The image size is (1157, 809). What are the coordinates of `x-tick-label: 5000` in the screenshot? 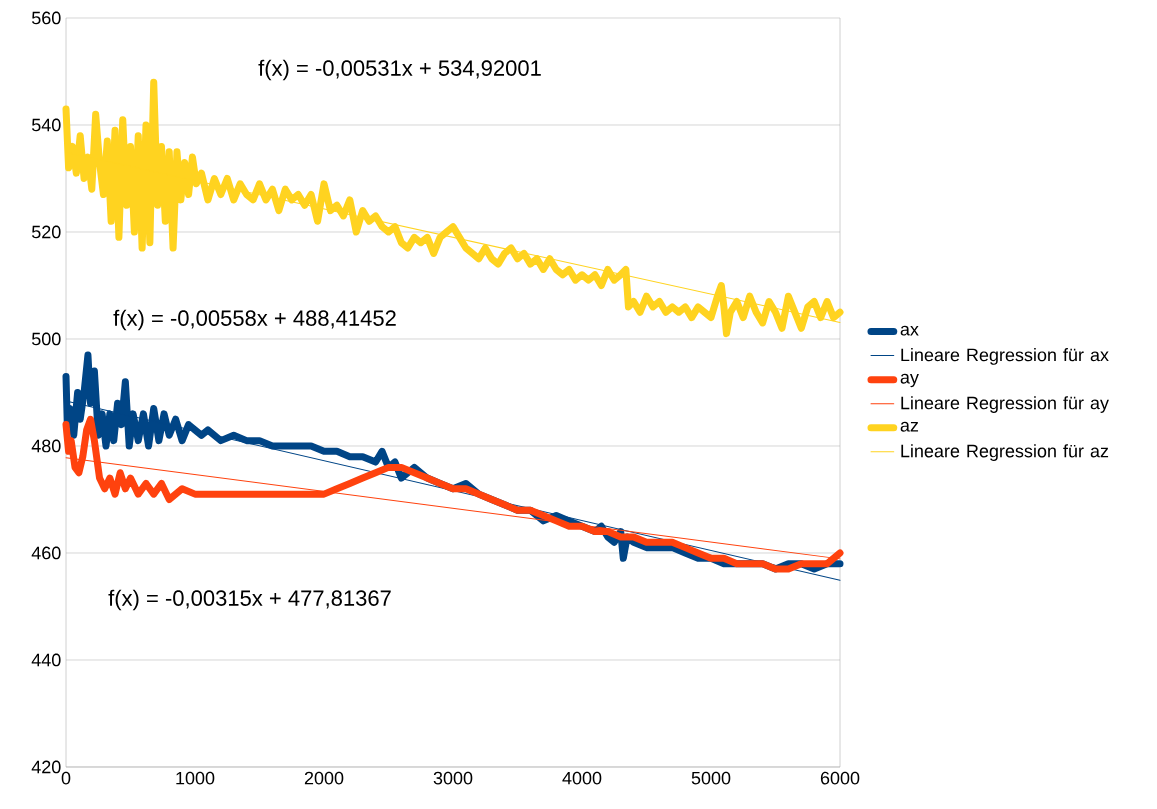 It's located at (711, 778).